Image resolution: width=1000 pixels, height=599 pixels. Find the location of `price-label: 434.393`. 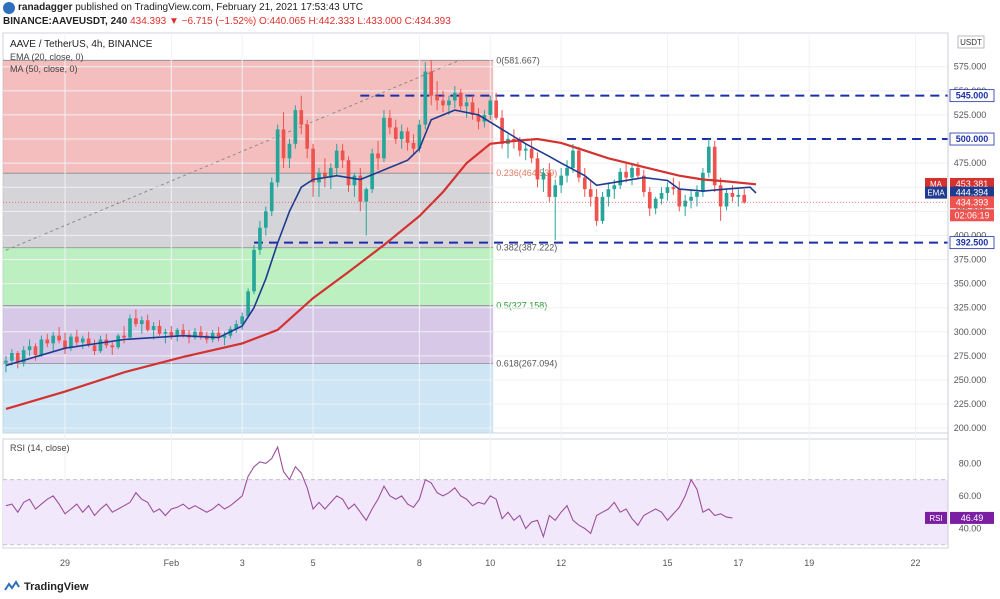

price-label: 434.393 is located at coordinates (972, 202).